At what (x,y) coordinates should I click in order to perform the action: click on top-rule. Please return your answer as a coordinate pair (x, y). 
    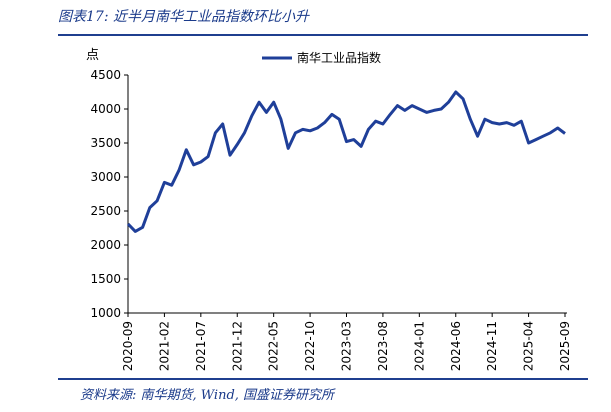
    Looking at the image, I should click on (323, 35).